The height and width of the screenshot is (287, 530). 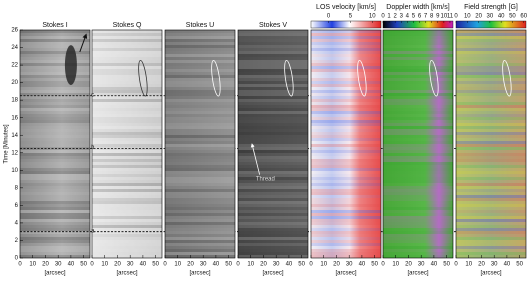 I want to click on colorbar-tick-label: 10, so click(x=467, y=17).